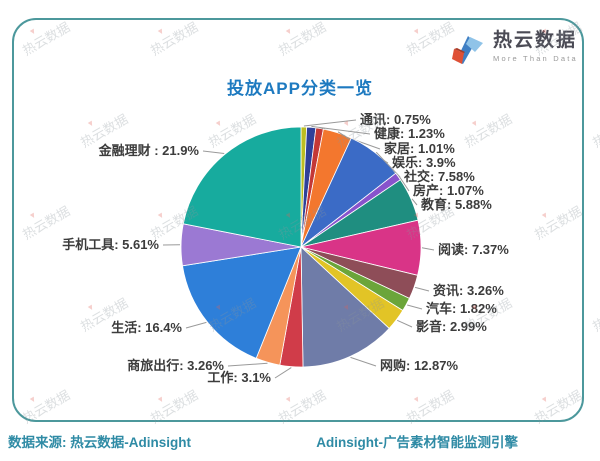  Describe the element at coordinates (451, 326) in the screenshot. I see `slice-label-10: 影音: 2.99%` at that location.